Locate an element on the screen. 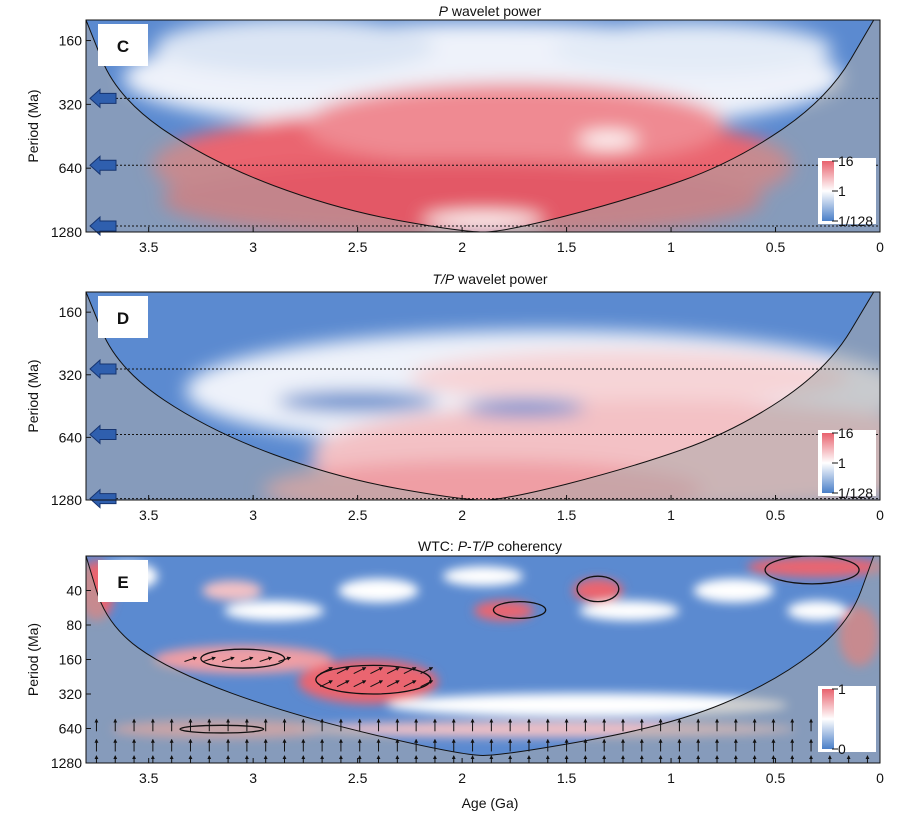  panel-d-x-tick-label: 1 is located at coordinates (671, 515).